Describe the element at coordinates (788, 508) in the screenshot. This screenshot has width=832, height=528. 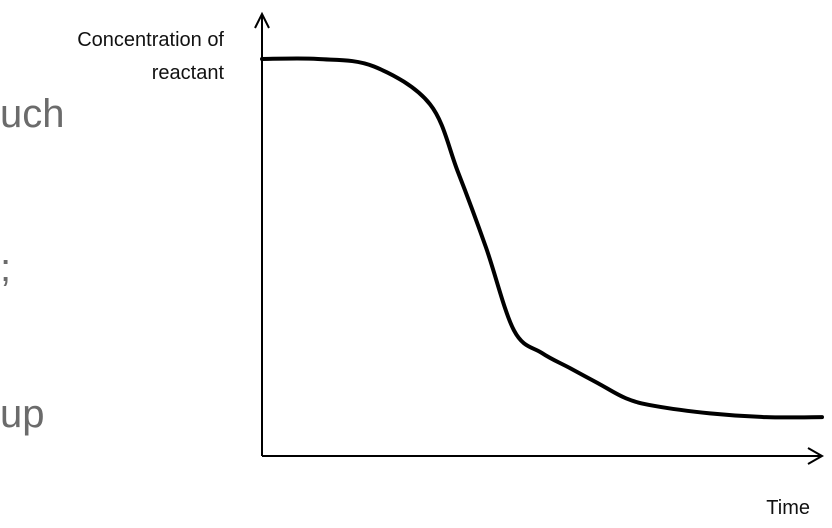
I see `x-axis-label: Time` at that location.